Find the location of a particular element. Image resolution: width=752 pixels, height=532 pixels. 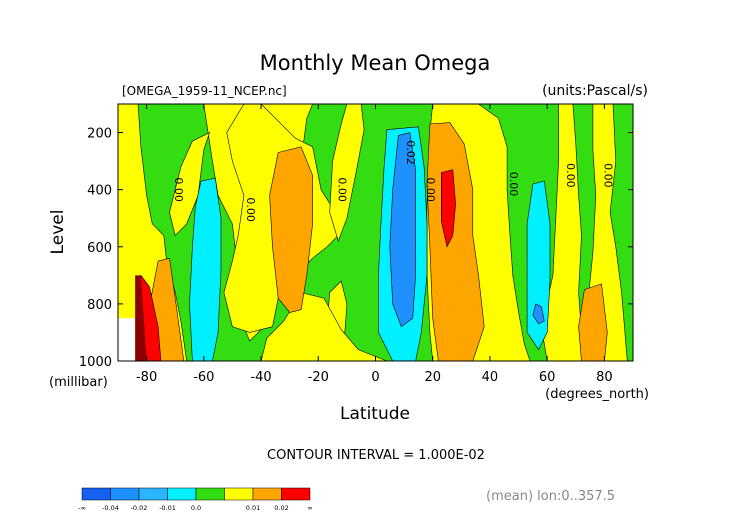

chart-title: Monthly Mean Omega is located at coordinates (375, 63).